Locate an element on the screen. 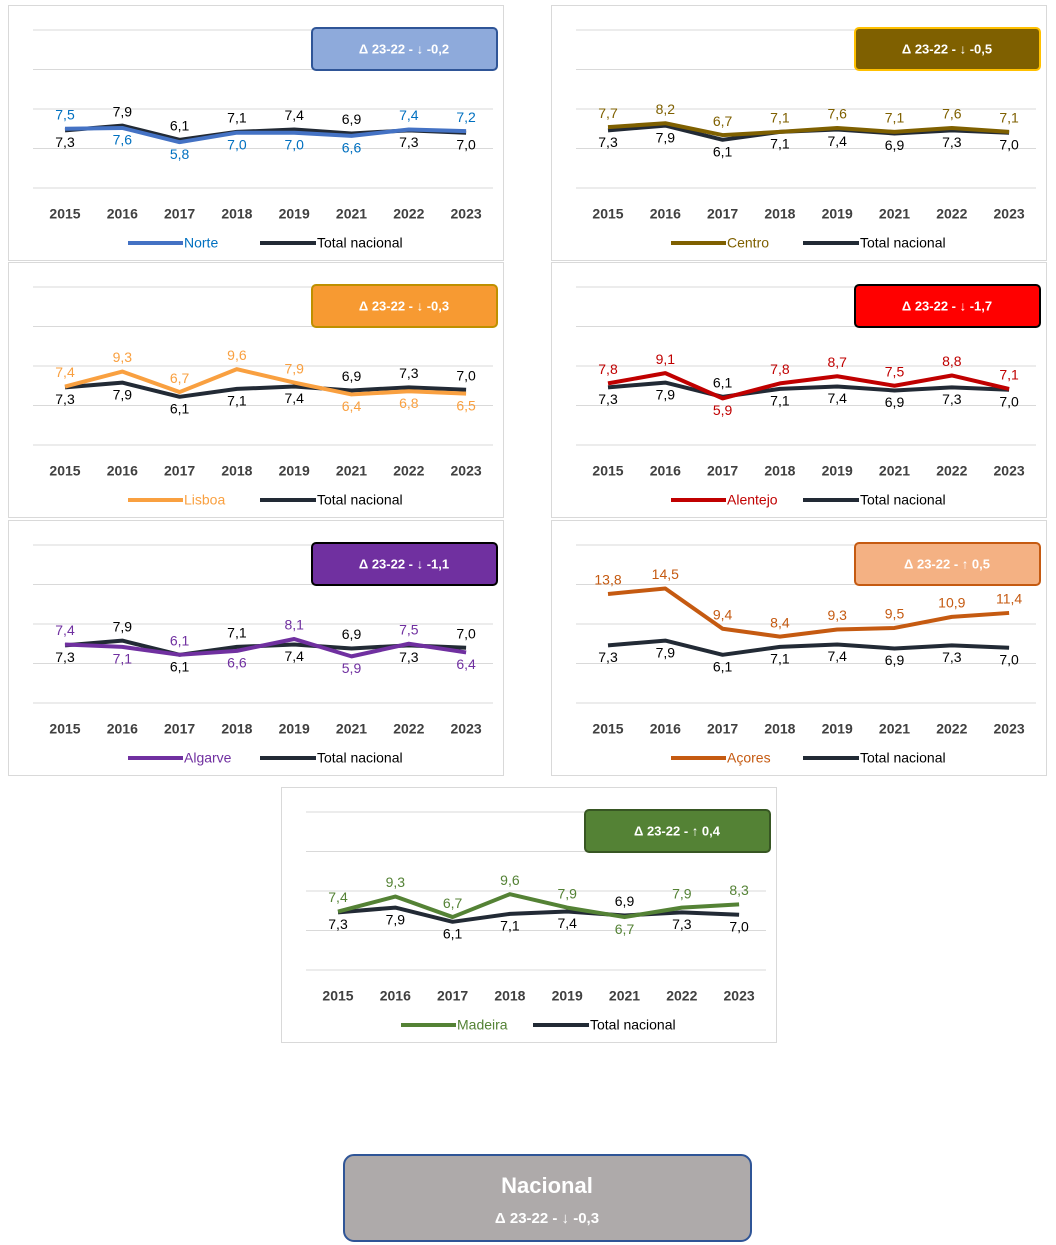 Image resolution: width=1056 pixels, height=1245 pixels. annotation: Δ 23-22 - ↓ -0,2 is located at coordinates (404, 48).